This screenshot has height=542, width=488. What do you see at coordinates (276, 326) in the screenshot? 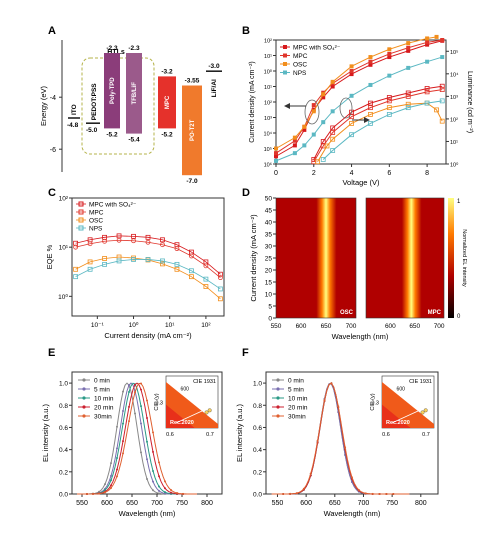
I see `x-tick-label: 550` at bounding box center [276, 326].